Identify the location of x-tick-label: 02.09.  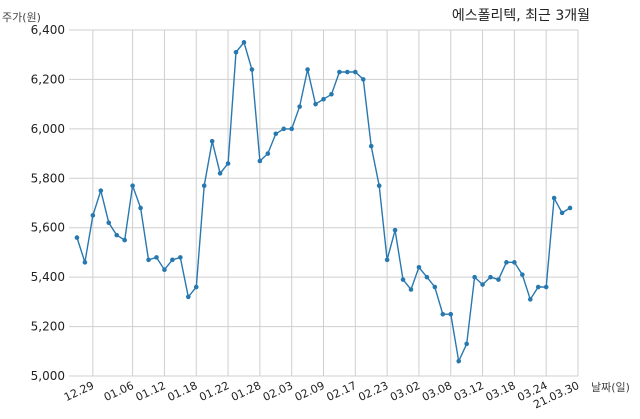
(310, 391).